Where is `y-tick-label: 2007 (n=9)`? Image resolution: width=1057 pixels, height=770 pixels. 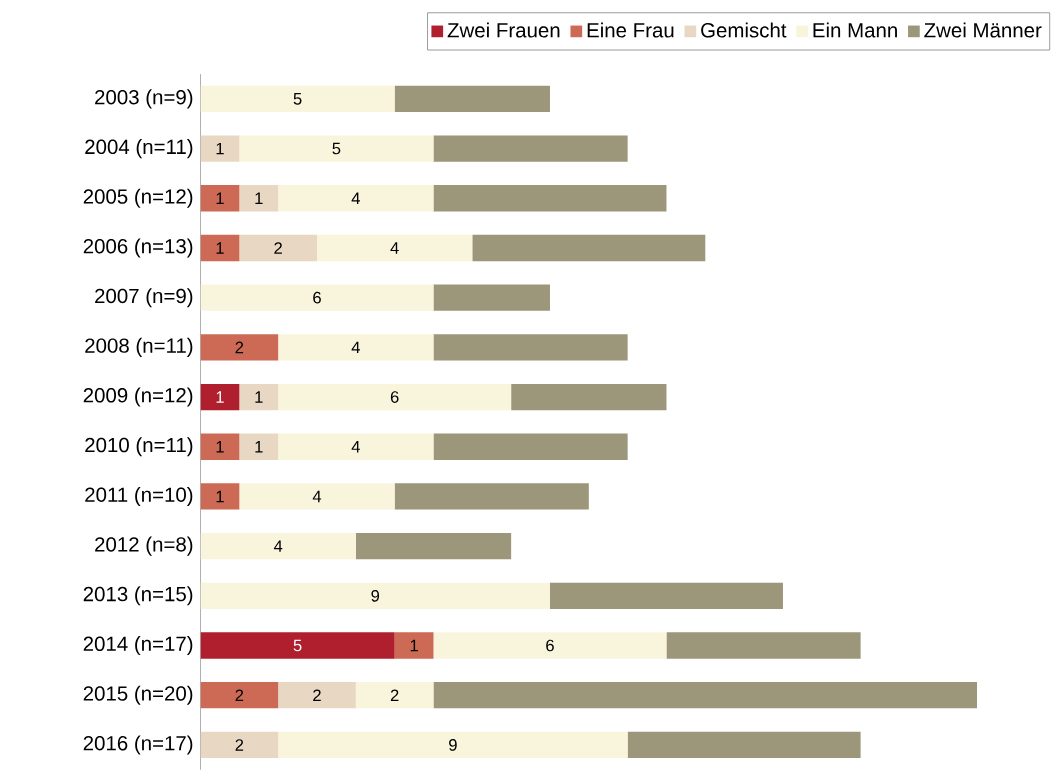
y-tick-label: 2007 (n=9) is located at coordinates (144, 298).